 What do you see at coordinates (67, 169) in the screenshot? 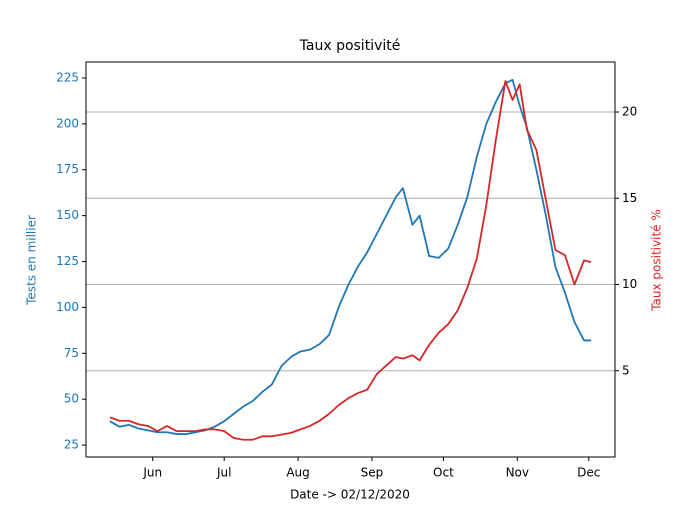
I see `y-tick-label: 175` at bounding box center [67, 169].